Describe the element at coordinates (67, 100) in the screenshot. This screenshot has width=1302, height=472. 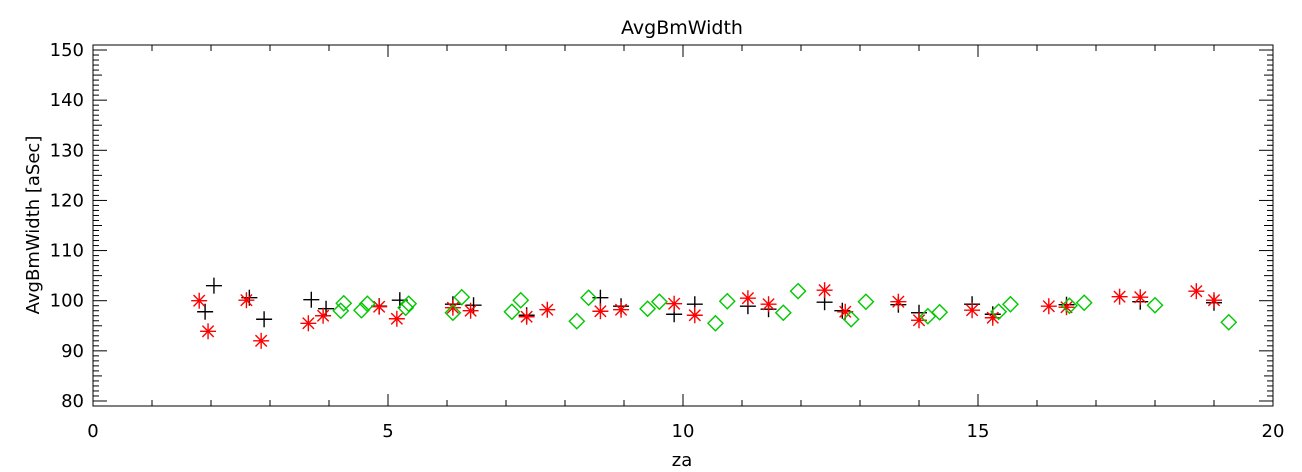
I see `y-tick-label: 140` at that location.